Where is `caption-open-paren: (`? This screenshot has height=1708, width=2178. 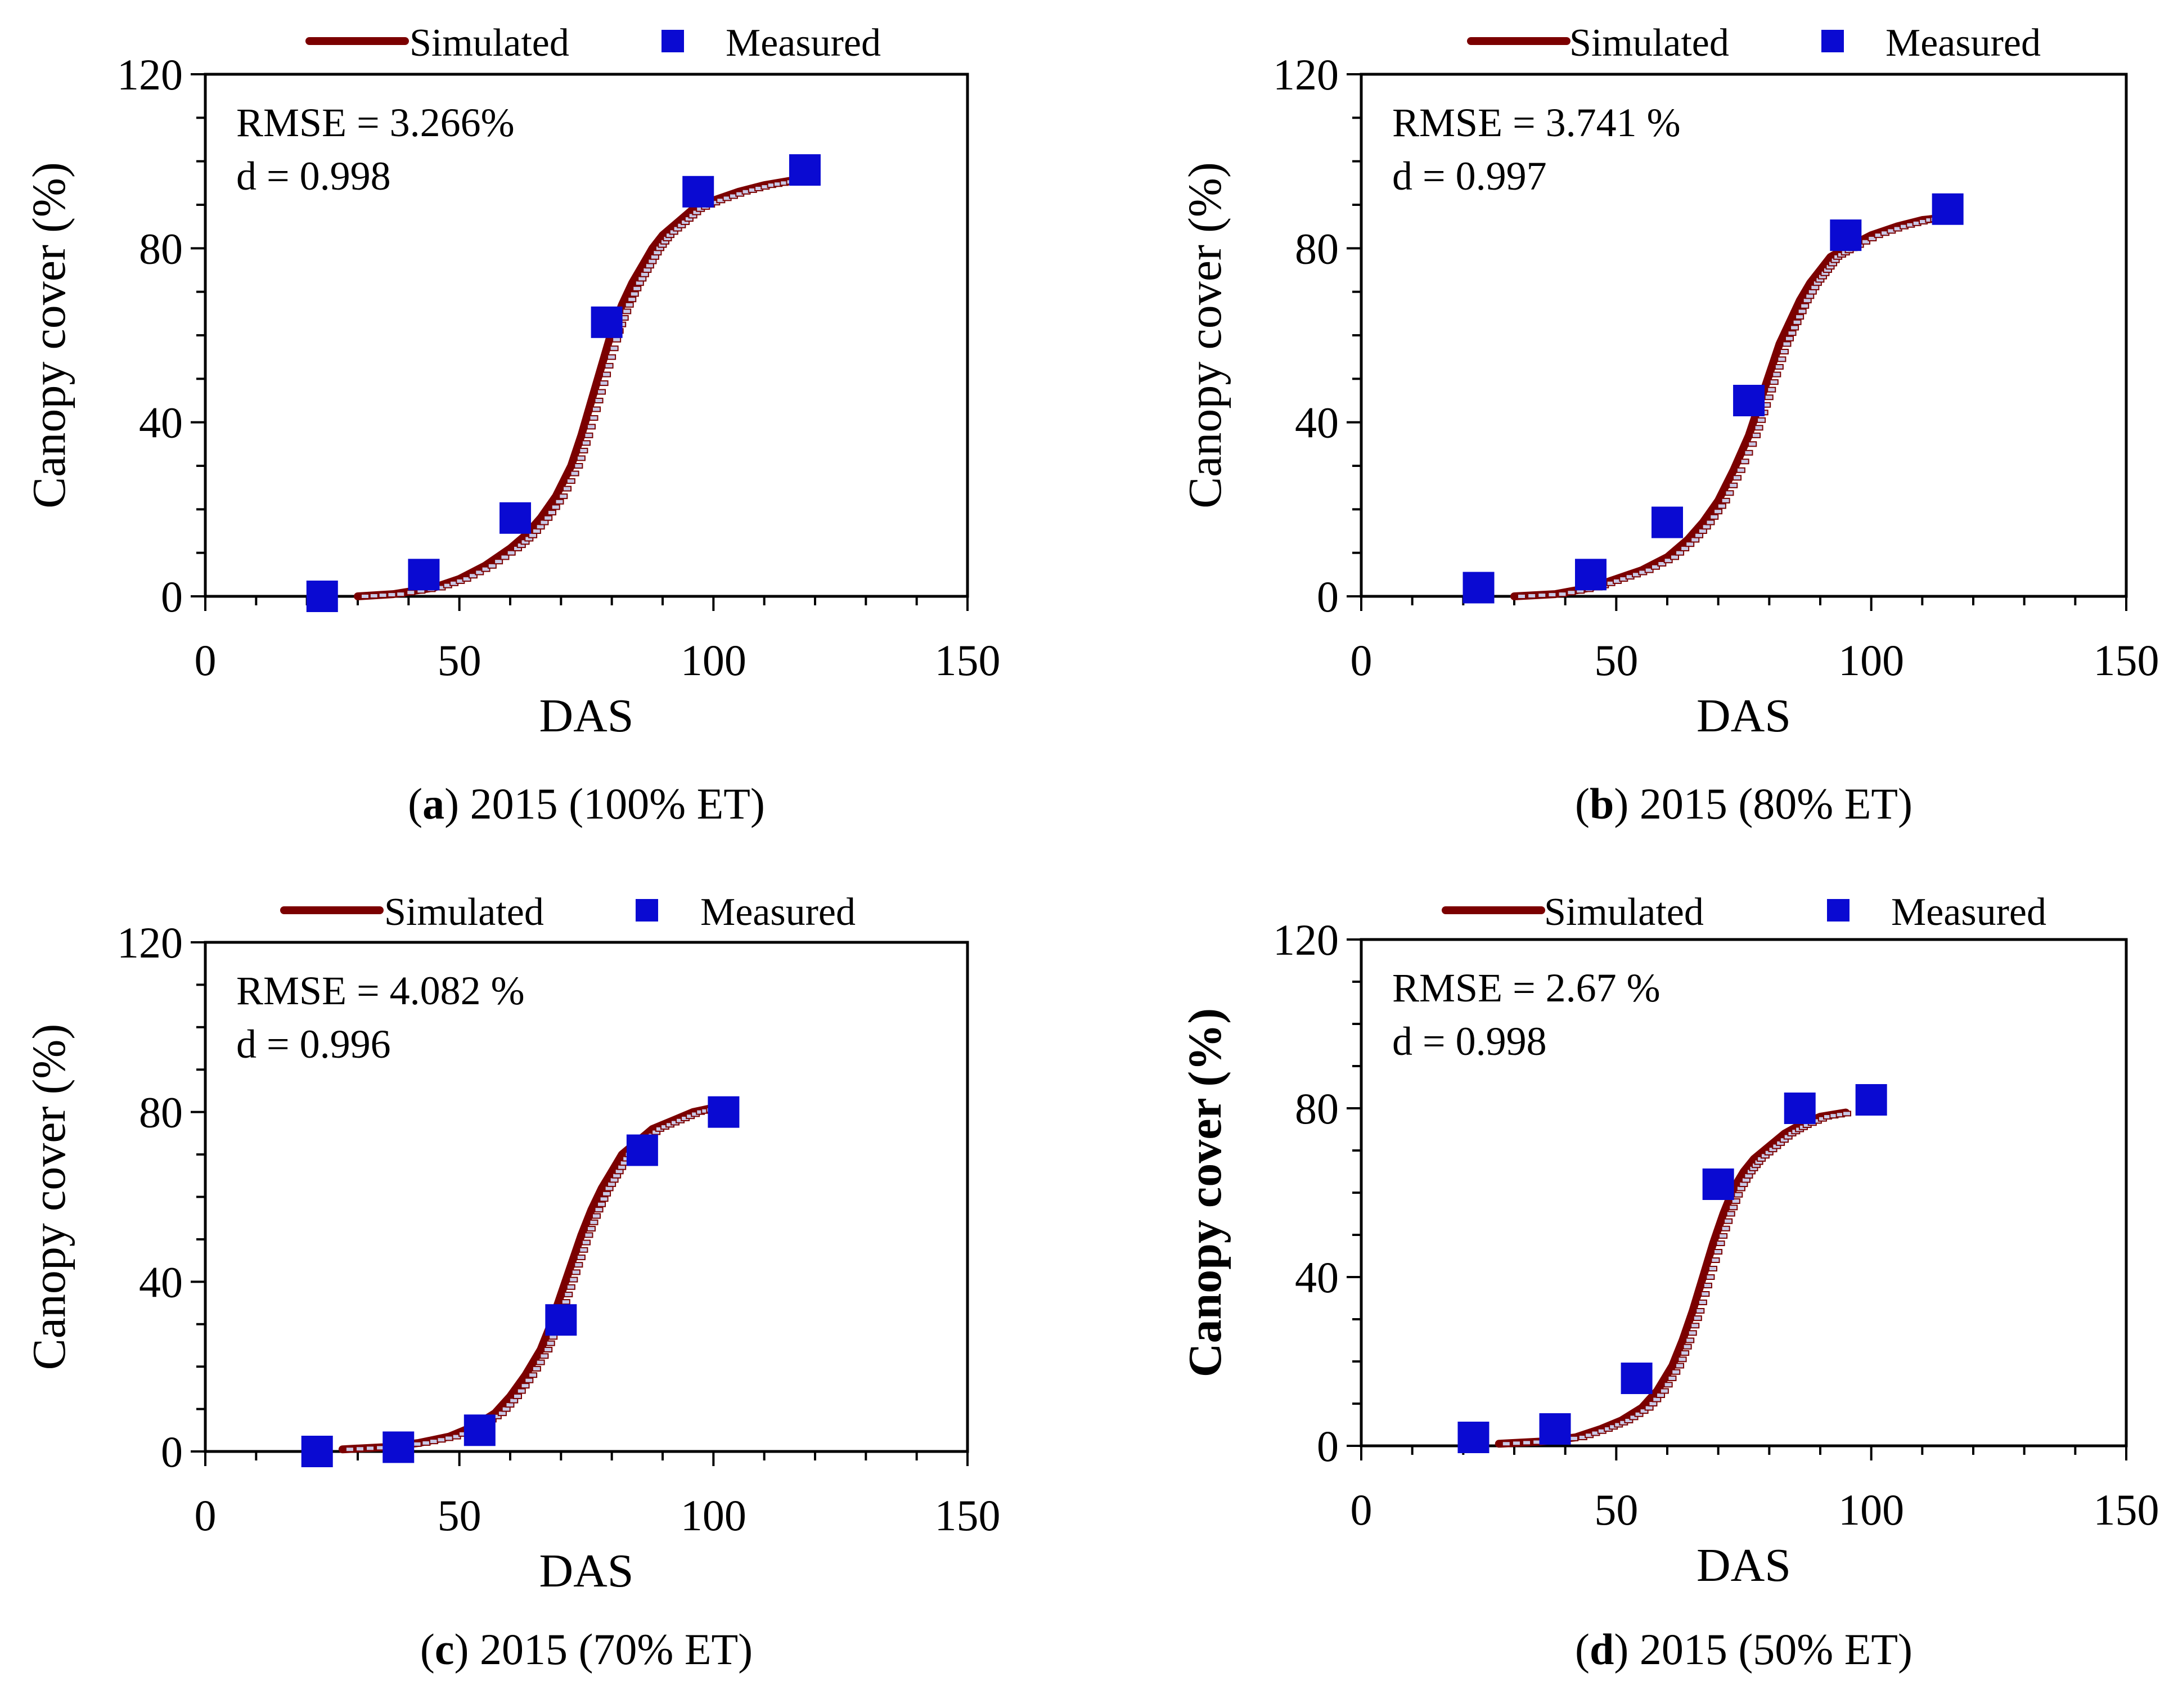 caption-open-paren: ( is located at coordinates (1582, 1649).